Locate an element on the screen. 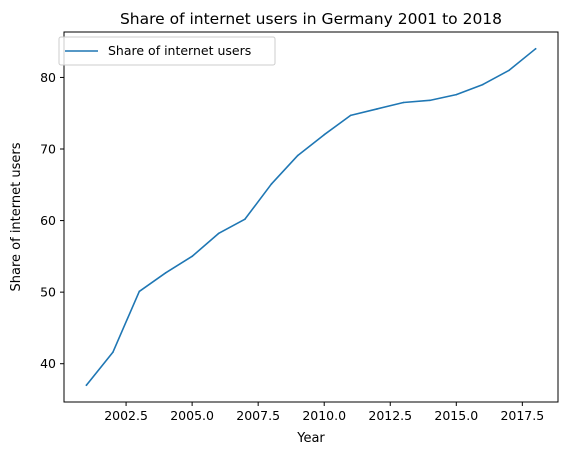 The width and height of the screenshot is (562, 455). y-tick-label-0: 40 is located at coordinates (48, 363).